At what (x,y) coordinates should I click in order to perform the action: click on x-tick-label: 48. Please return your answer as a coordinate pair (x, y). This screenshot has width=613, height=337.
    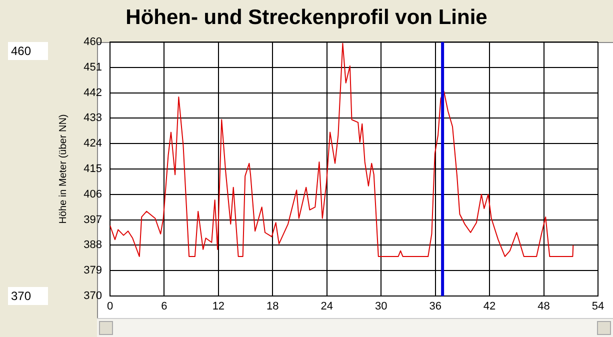
    Looking at the image, I should click on (544, 306).